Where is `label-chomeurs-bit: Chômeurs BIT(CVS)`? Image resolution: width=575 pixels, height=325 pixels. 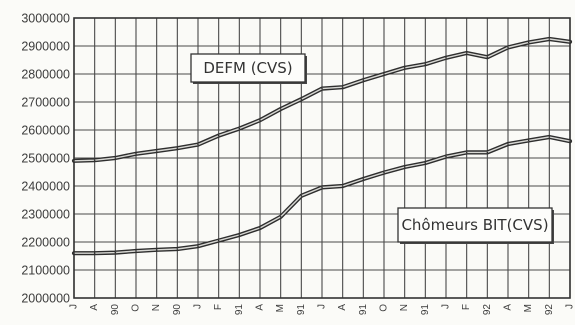
label-chomeurs-bit: Chômeurs BIT(CVS) is located at coordinates (475, 225).